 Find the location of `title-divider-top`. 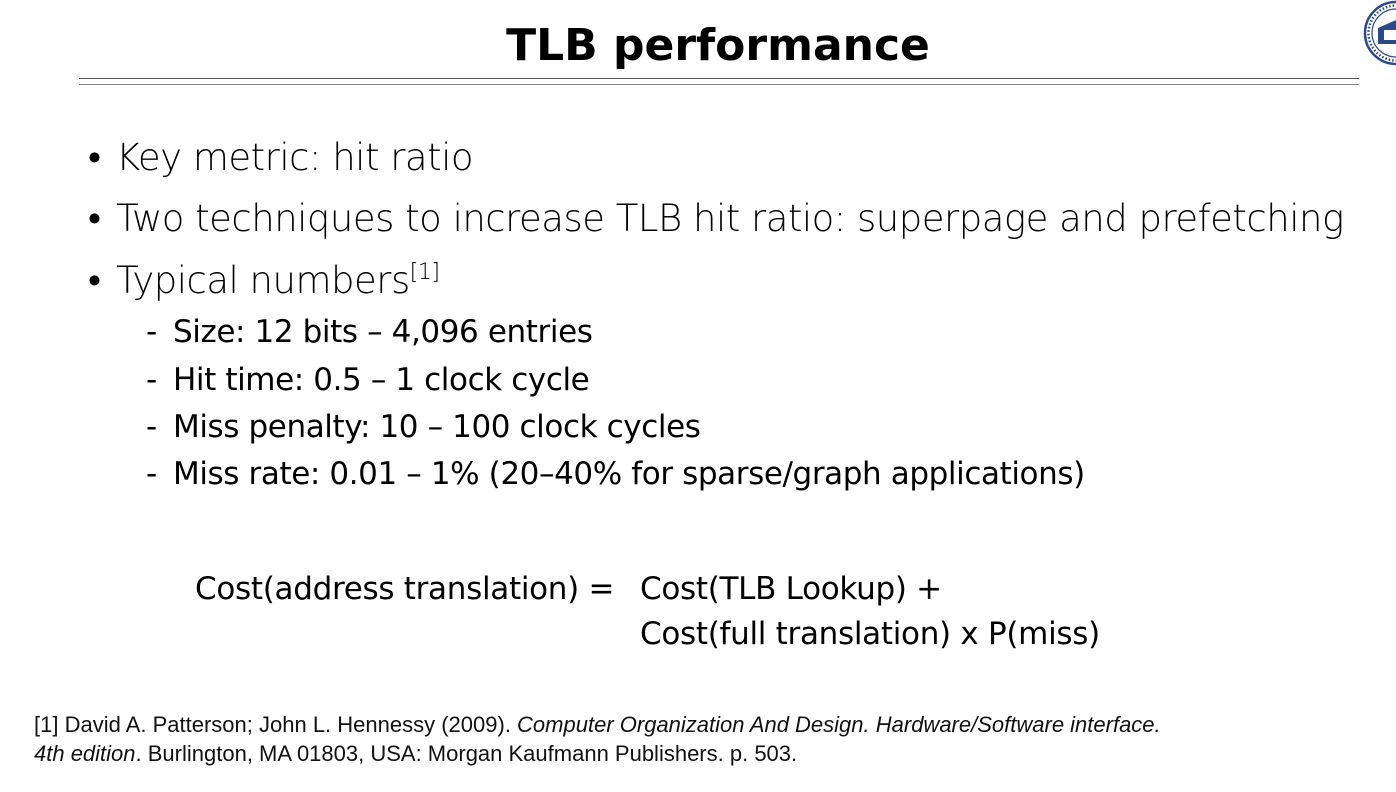

title-divider-top is located at coordinates (719, 78).